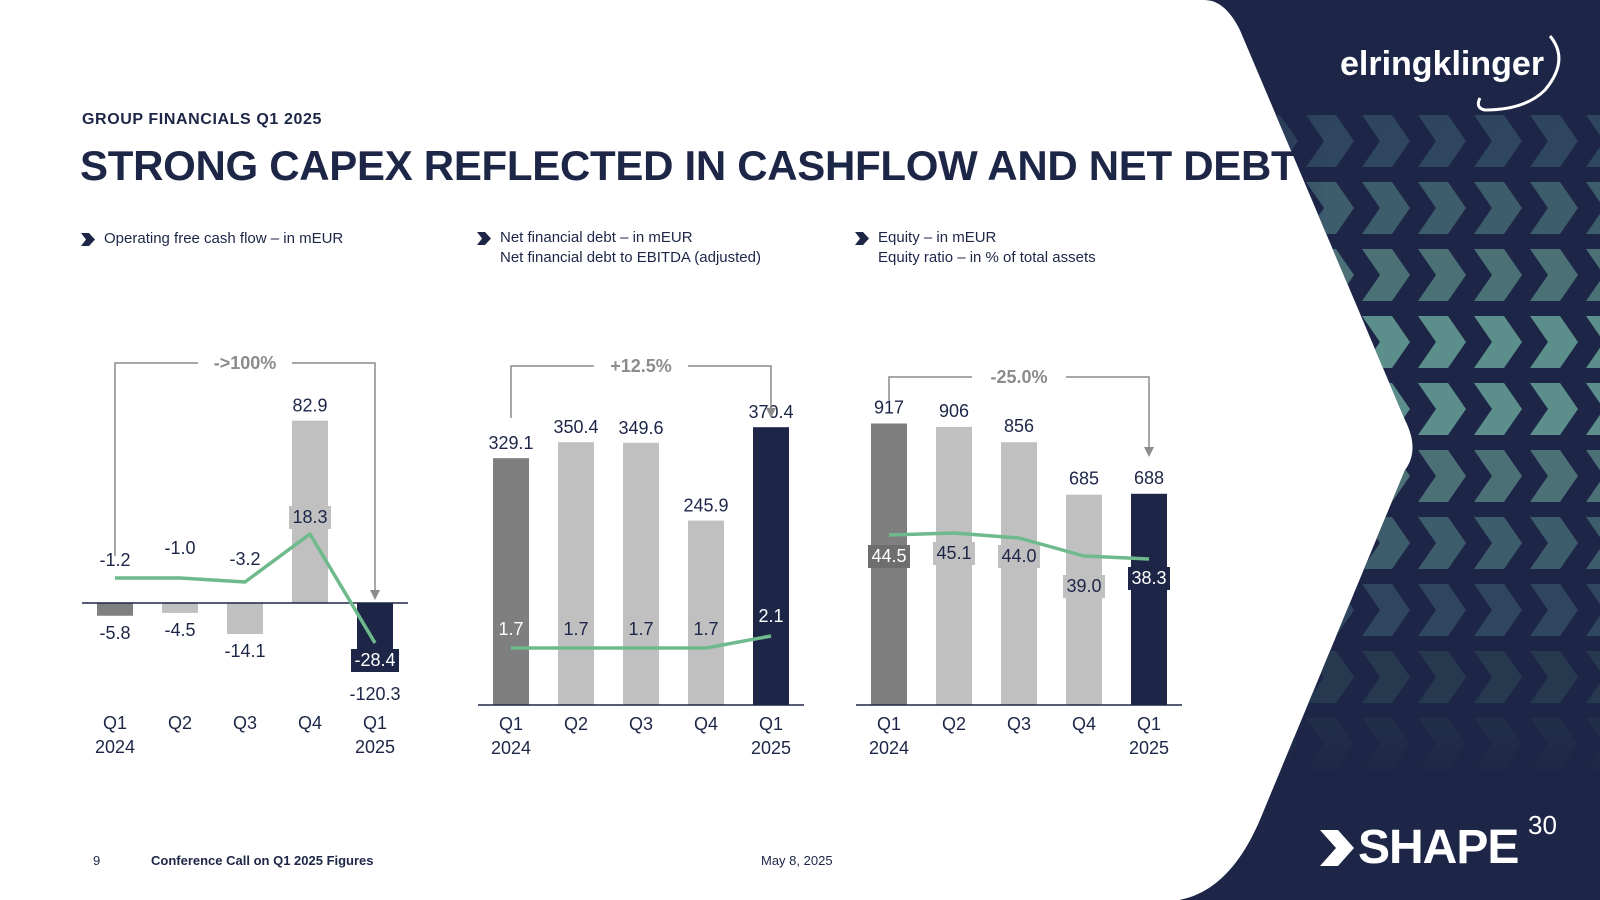 This screenshot has width=1600, height=900. Describe the element at coordinates (262, 860) in the screenshot. I see `footer-event: Conference Call on Q1 2025 Figures` at that location.